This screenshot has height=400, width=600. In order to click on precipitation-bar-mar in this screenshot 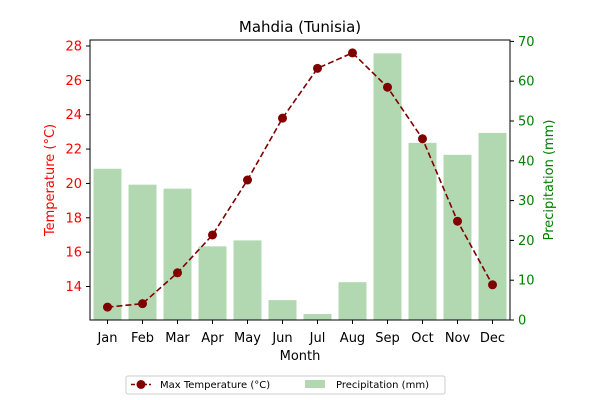, I will do `click(177, 254)`.